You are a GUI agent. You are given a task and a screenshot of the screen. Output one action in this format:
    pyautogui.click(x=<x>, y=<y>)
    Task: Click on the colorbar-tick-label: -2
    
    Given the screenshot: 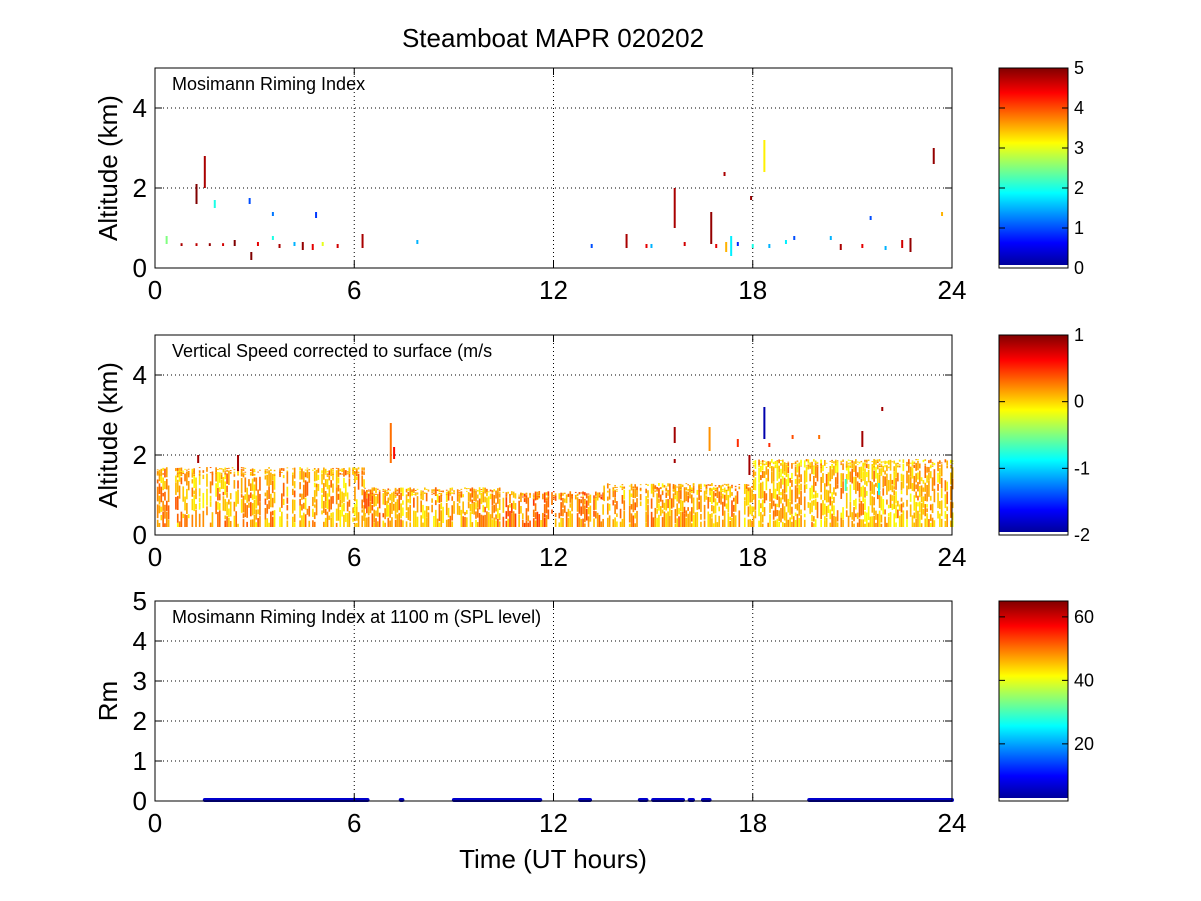 What is the action you would take?
    pyautogui.click(x=1082, y=535)
    